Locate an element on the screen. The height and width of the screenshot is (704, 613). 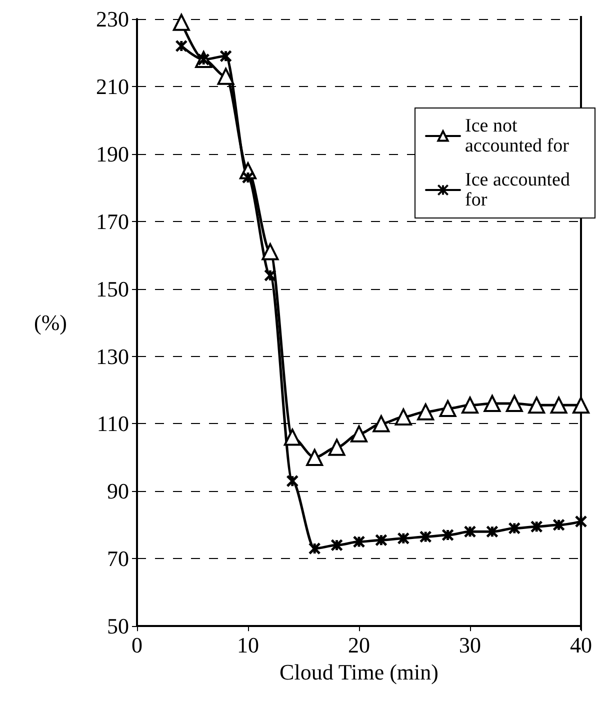
y-tick-label: 150 is located at coordinates (112, 289).